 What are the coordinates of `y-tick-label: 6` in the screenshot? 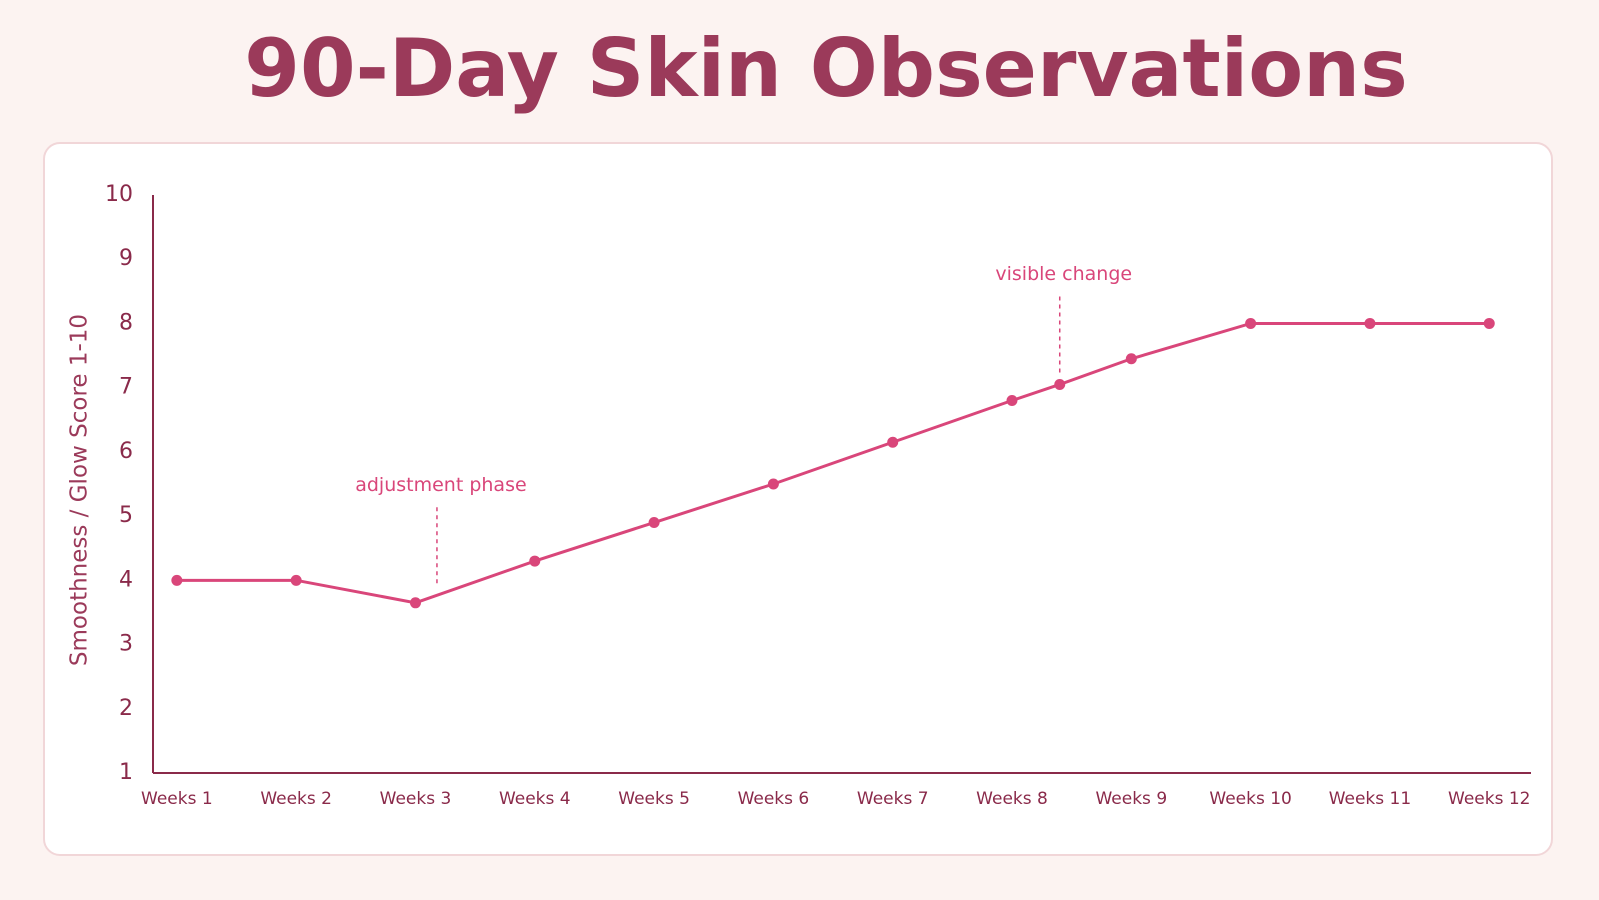 It's located at (126, 451).